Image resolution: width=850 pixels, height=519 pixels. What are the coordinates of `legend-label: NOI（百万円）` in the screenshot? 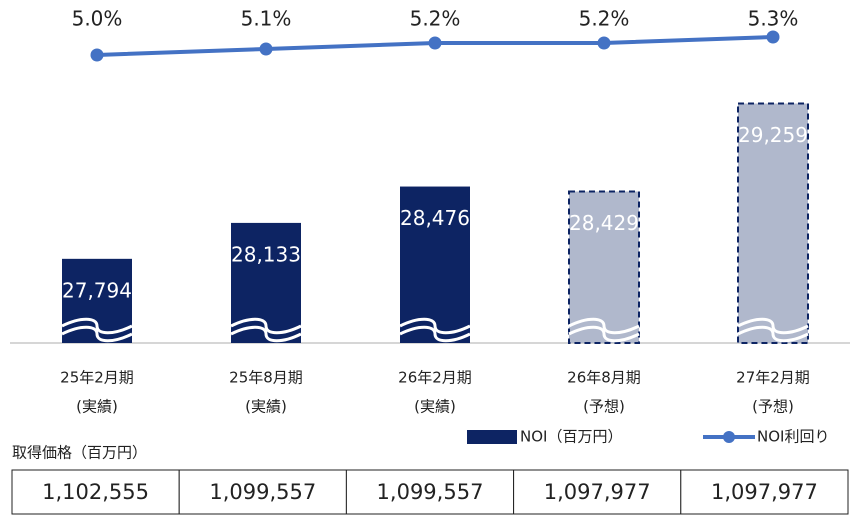 It's located at (571, 437).